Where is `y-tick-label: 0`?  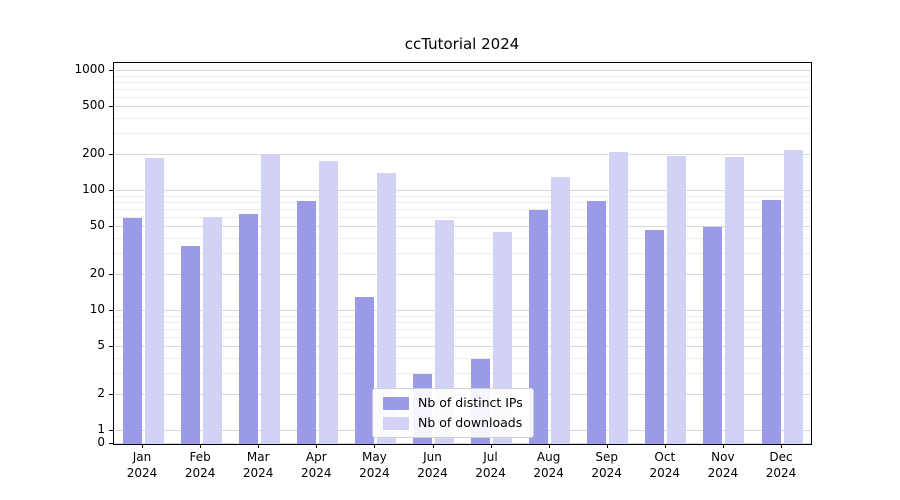 y-tick-label: 0 is located at coordinates (101, 442).